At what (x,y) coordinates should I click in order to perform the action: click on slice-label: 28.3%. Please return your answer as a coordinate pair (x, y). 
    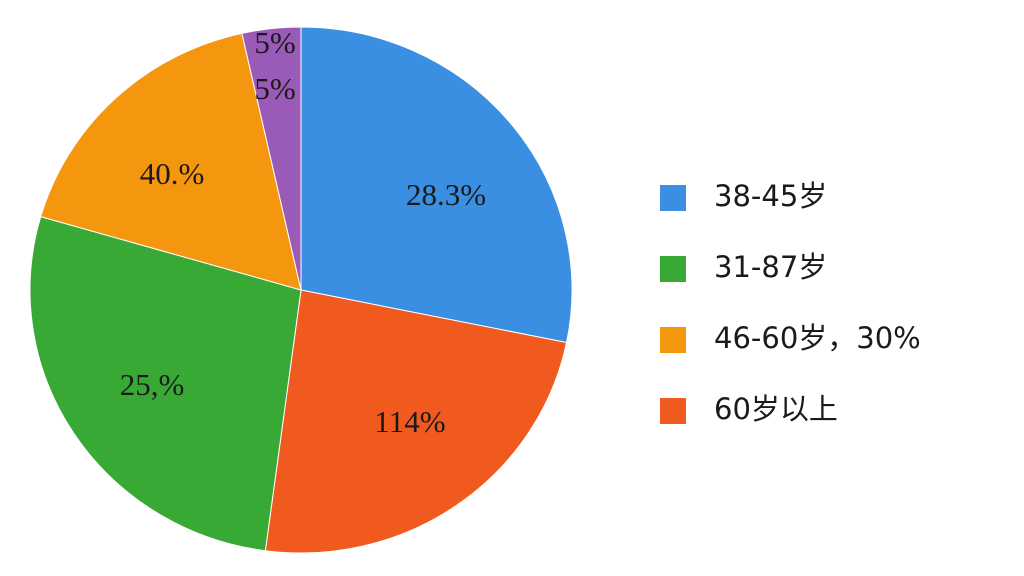
    Looking at the image, I should click on (446, 194).